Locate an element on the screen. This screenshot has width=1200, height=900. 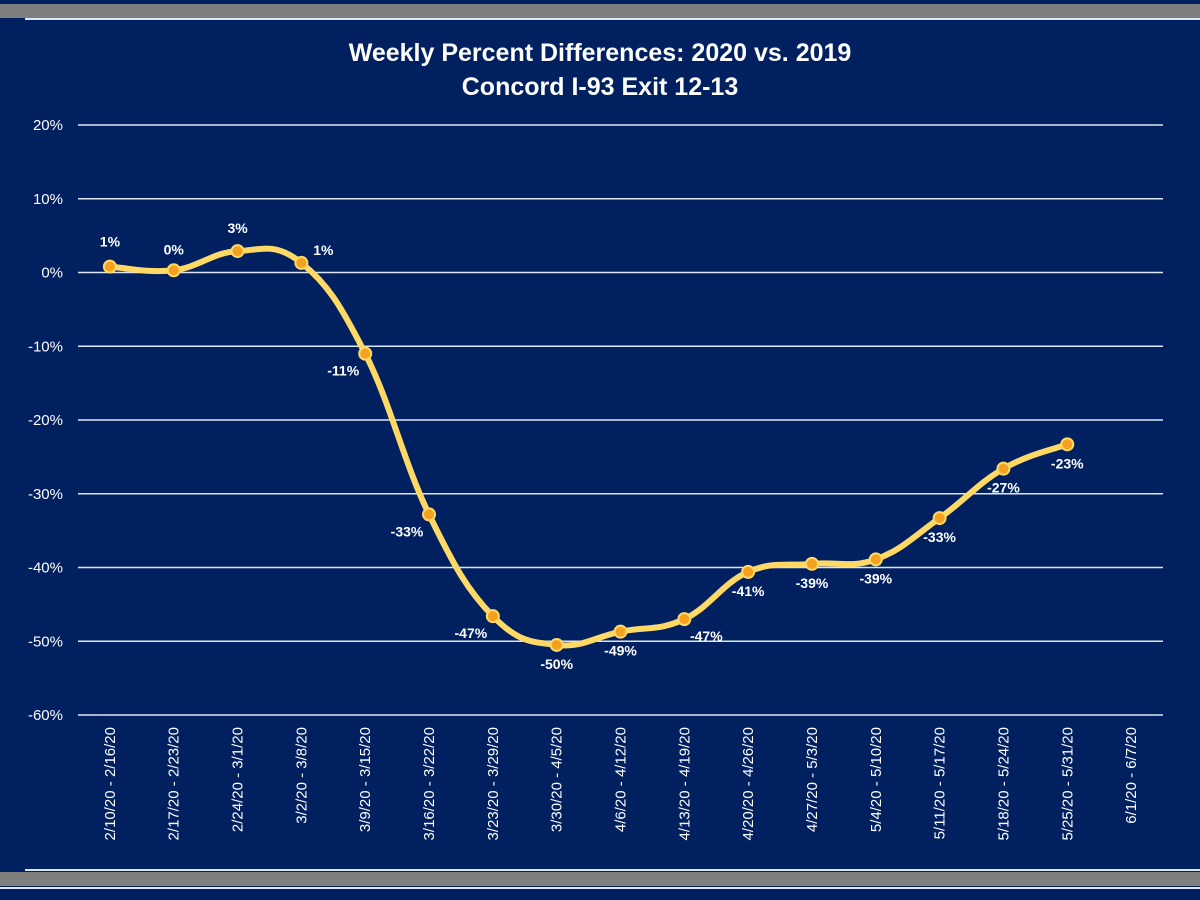
top-frame-line is located at coordinates (612, 19).